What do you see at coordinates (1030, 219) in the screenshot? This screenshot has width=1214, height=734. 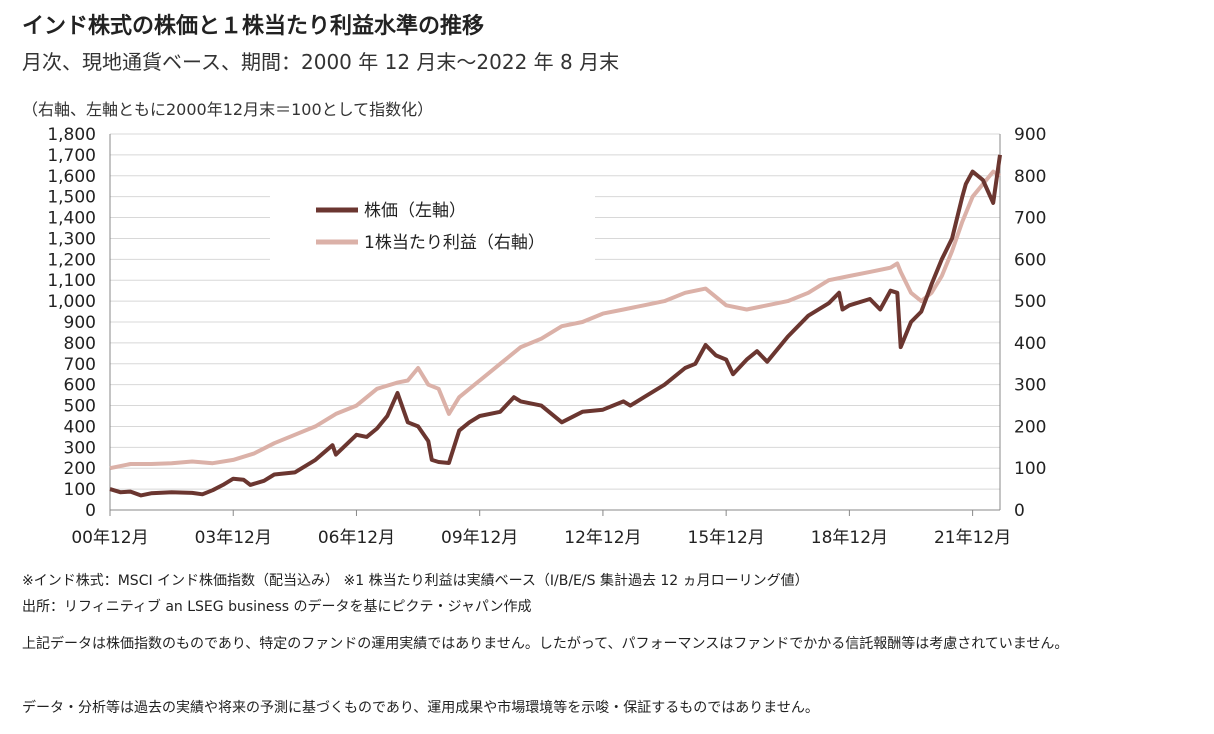 I see `y-right-tick-label: 700` at bounding box center [1030, 219].